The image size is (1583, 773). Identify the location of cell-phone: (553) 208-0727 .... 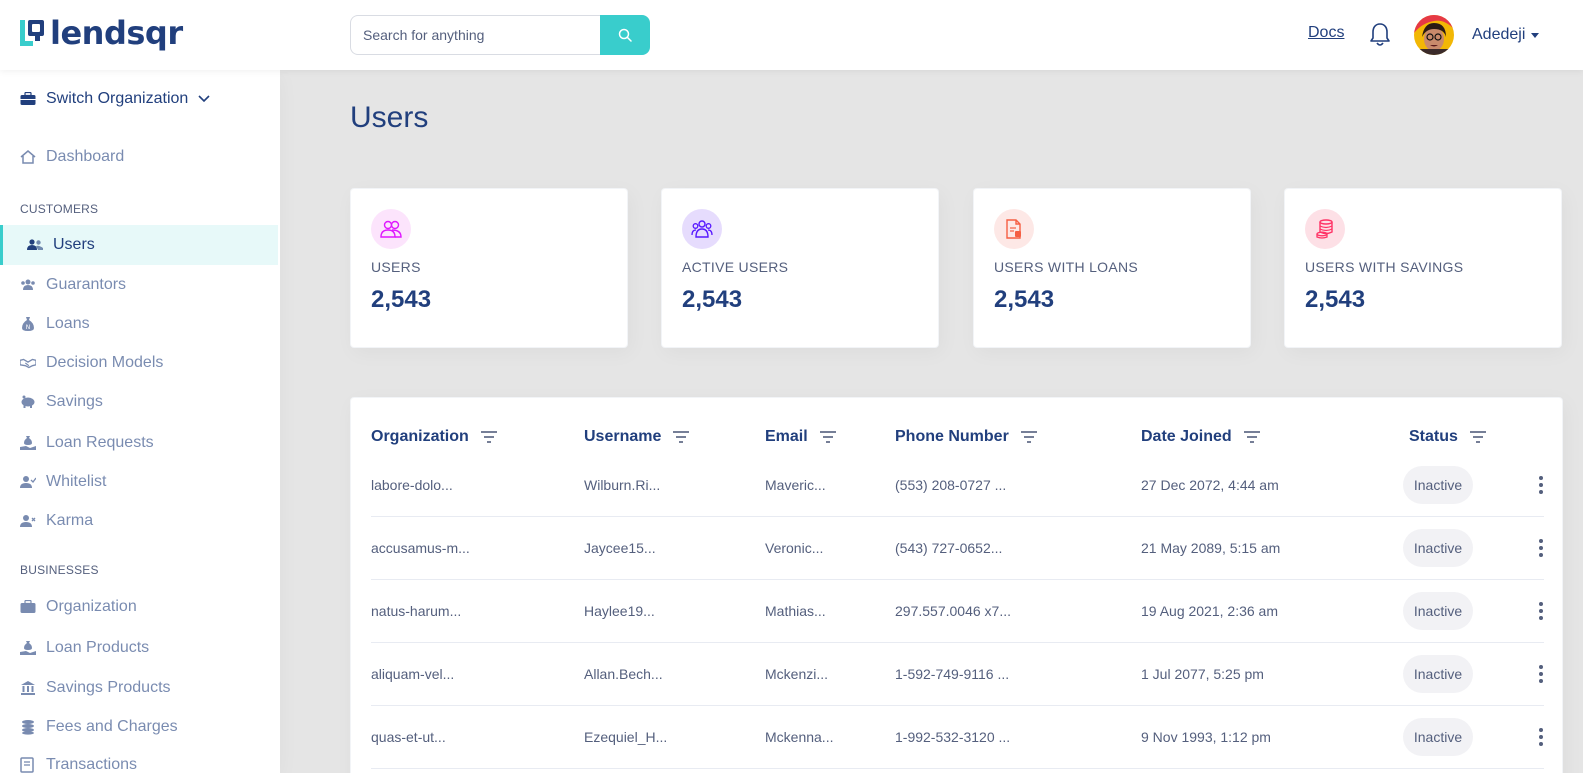
(951, 485).